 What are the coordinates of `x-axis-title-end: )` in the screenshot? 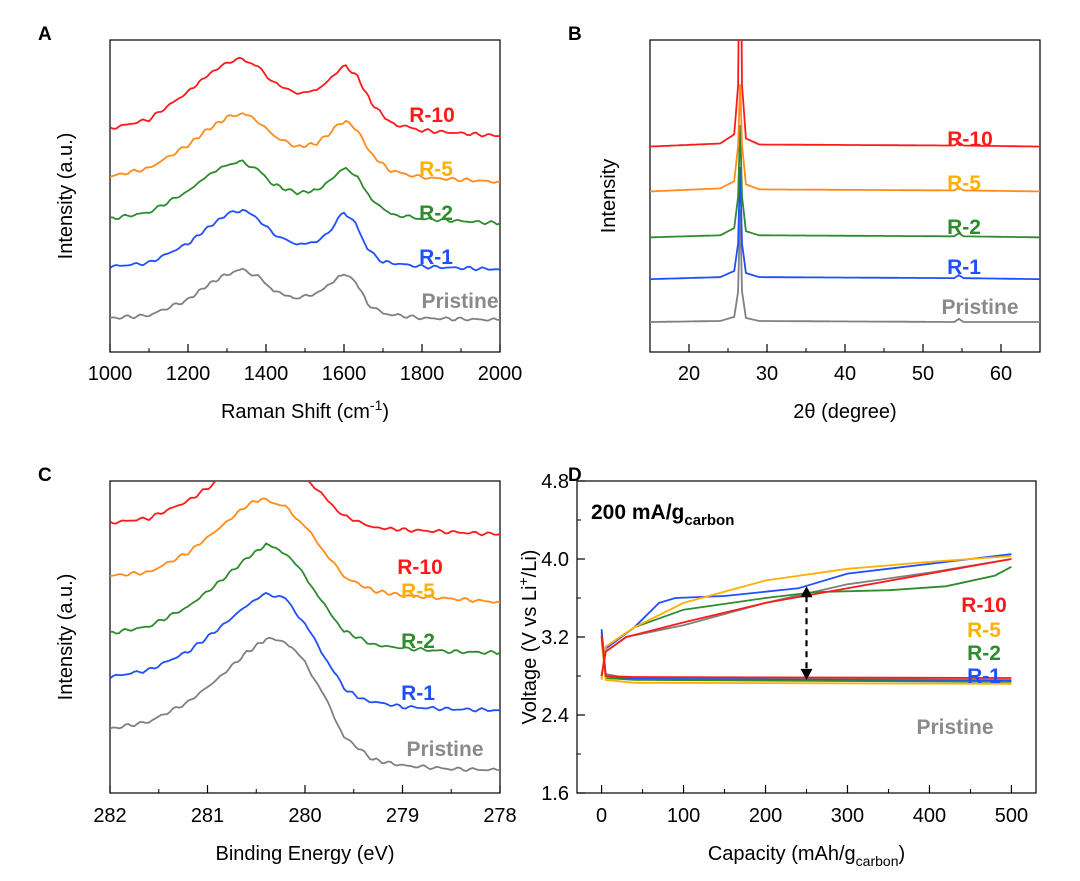 It's located at (901, 854).